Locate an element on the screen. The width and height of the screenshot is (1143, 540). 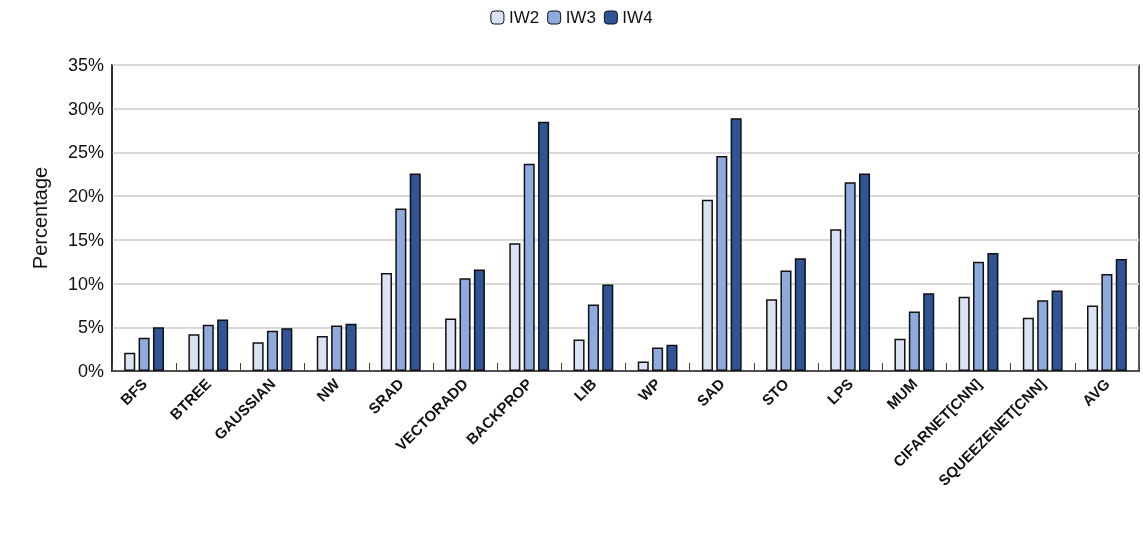
x-tick-label: NW is located at coordinates (328, 389).